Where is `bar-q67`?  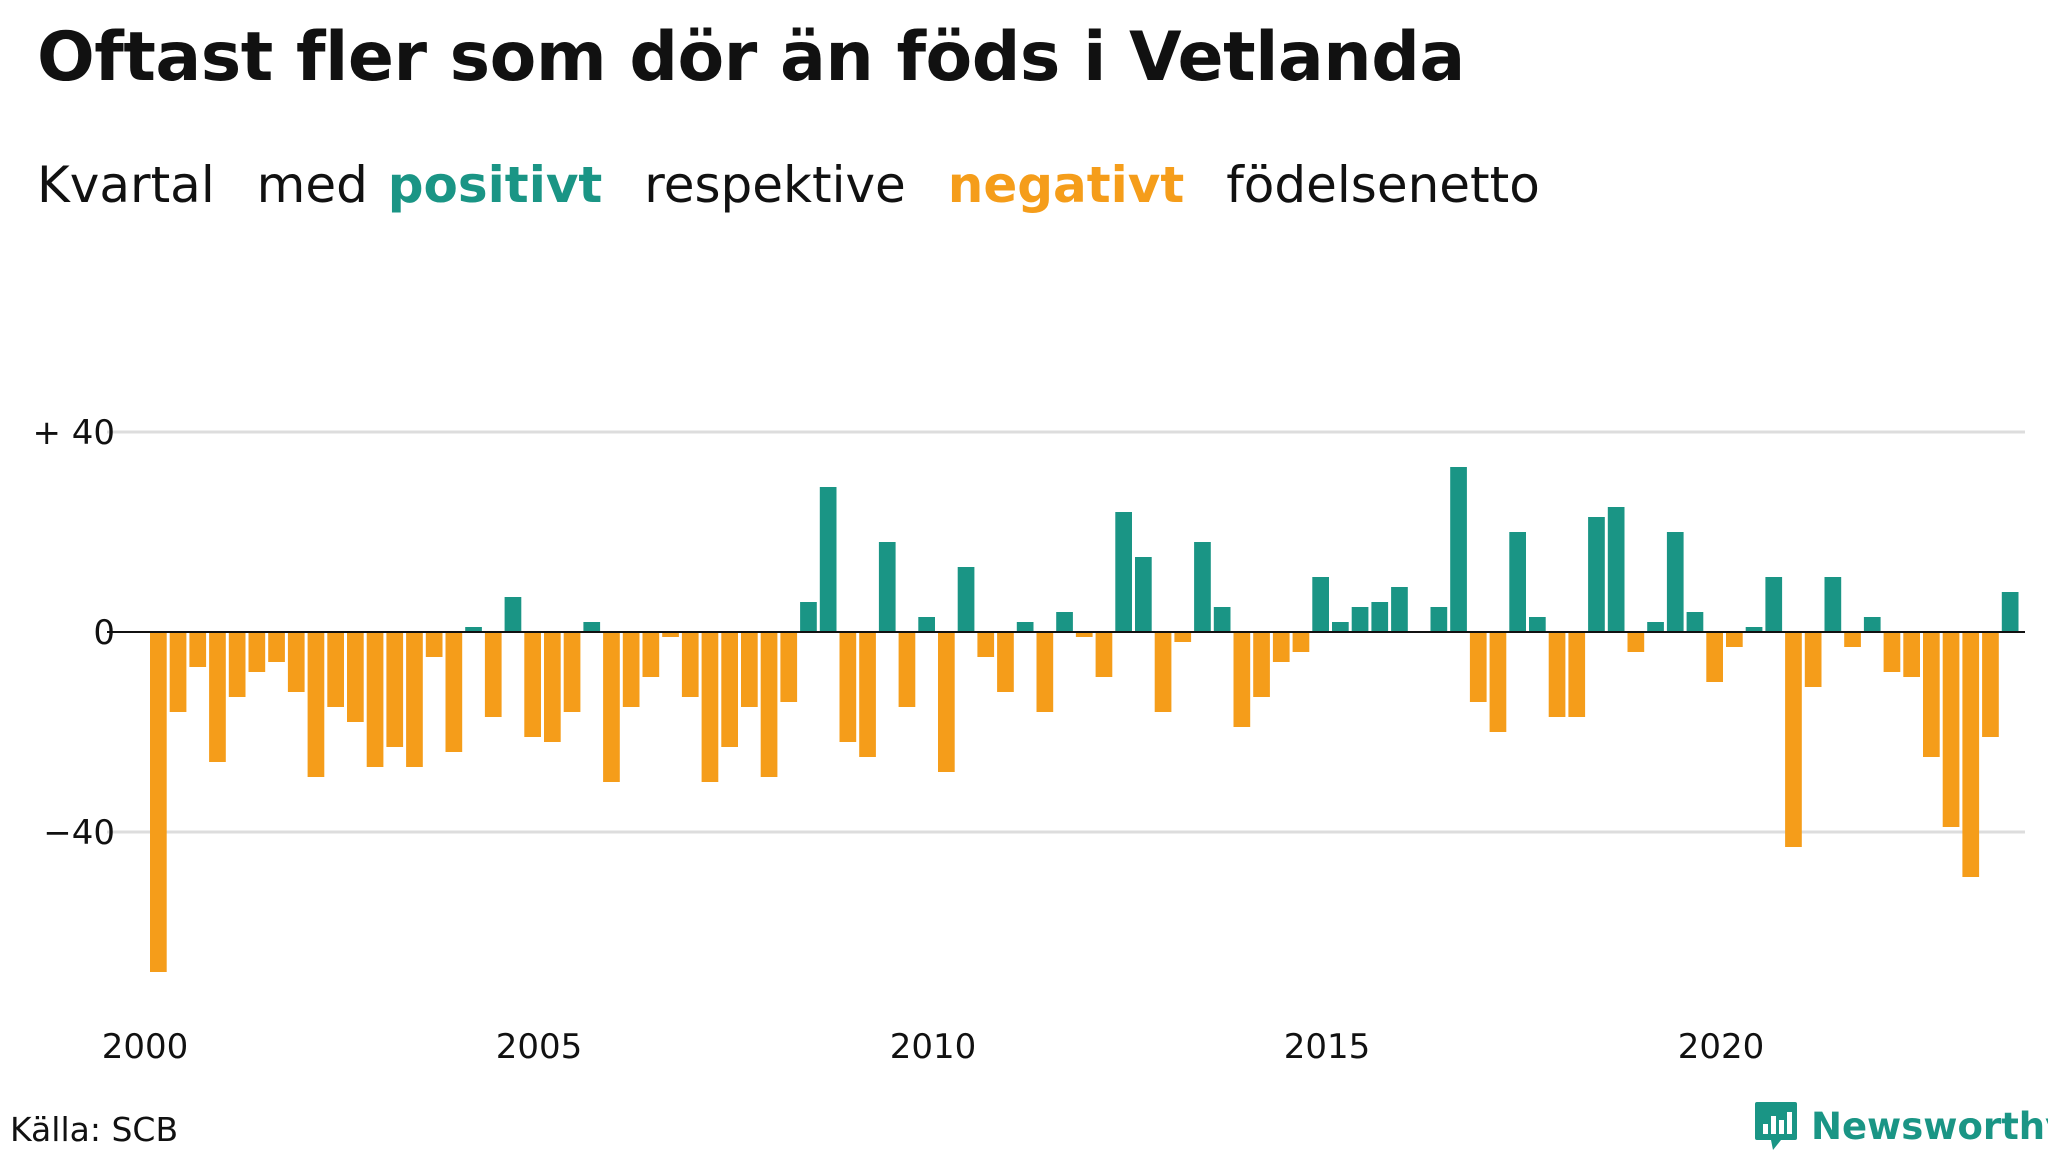
bar-q67 is located at coordinates (1458, 549).